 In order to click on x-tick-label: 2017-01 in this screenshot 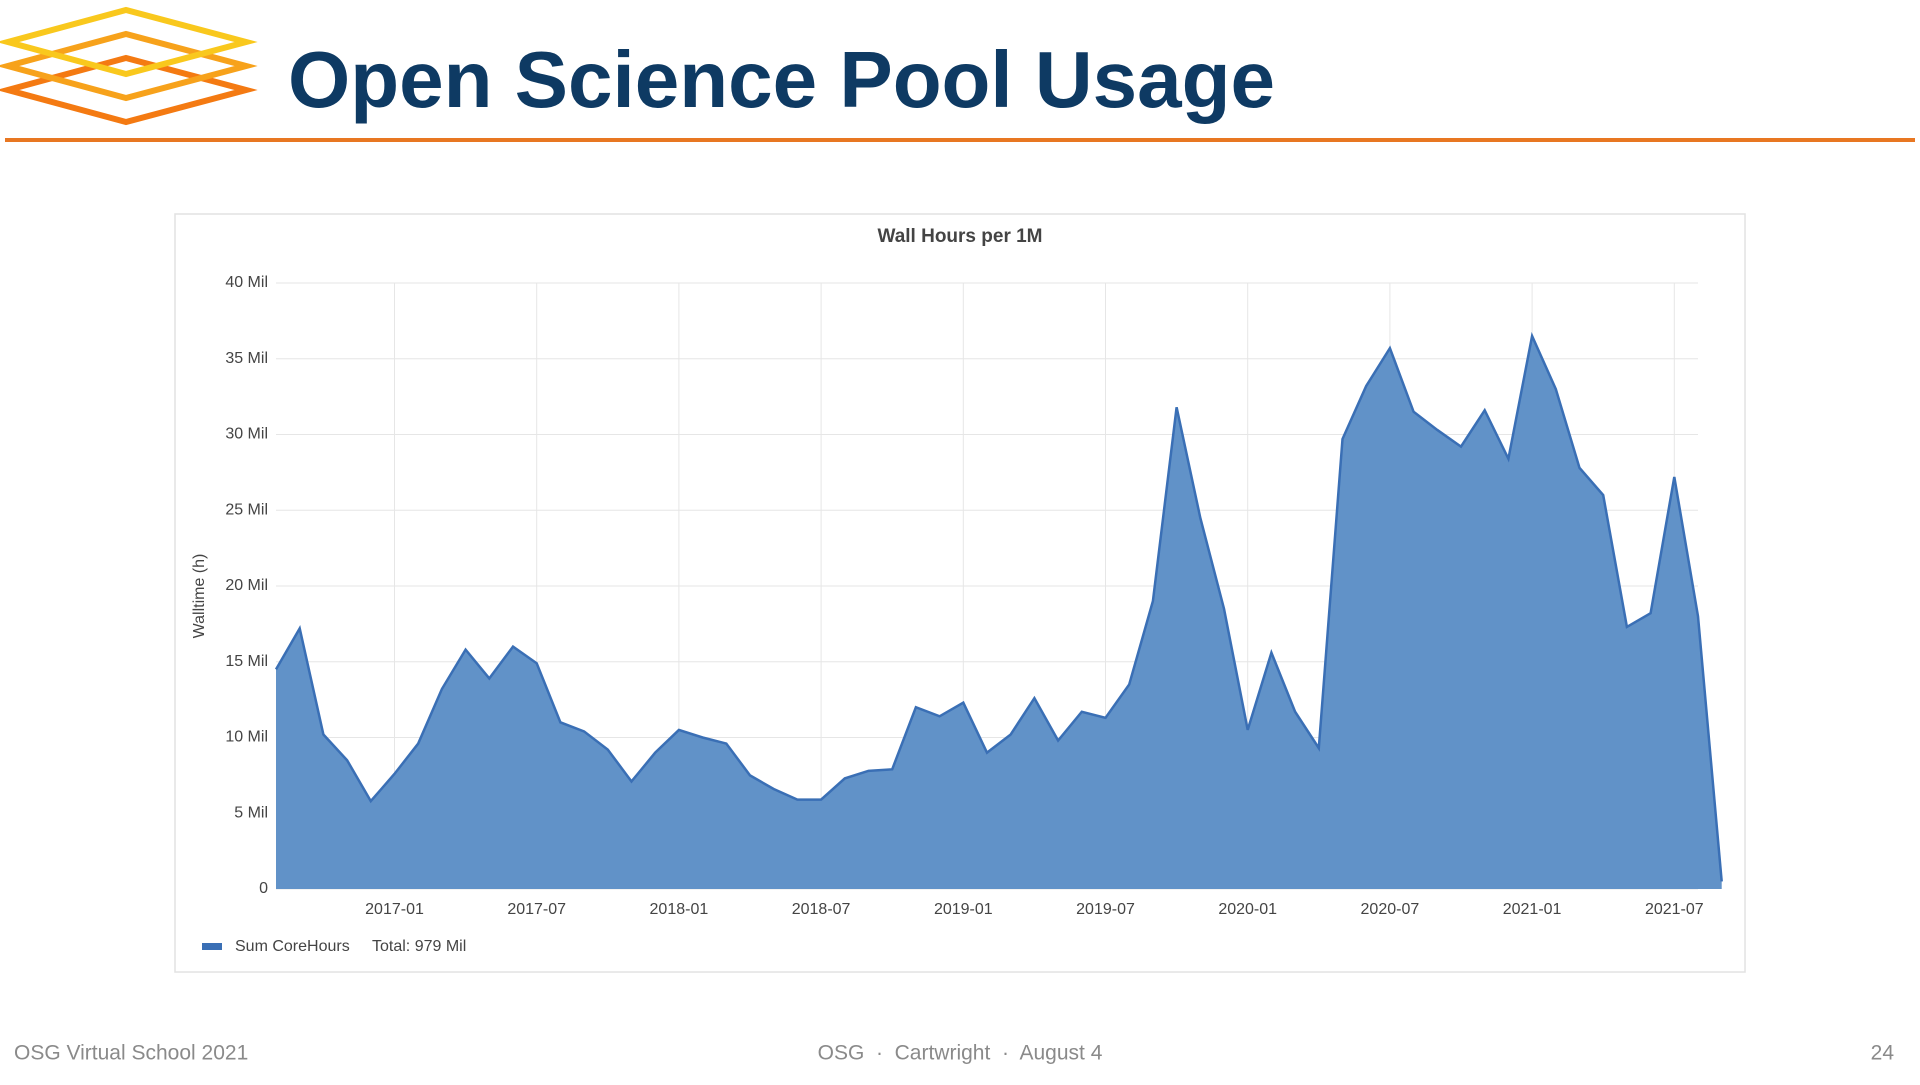, I will do `click(394, 909)`.